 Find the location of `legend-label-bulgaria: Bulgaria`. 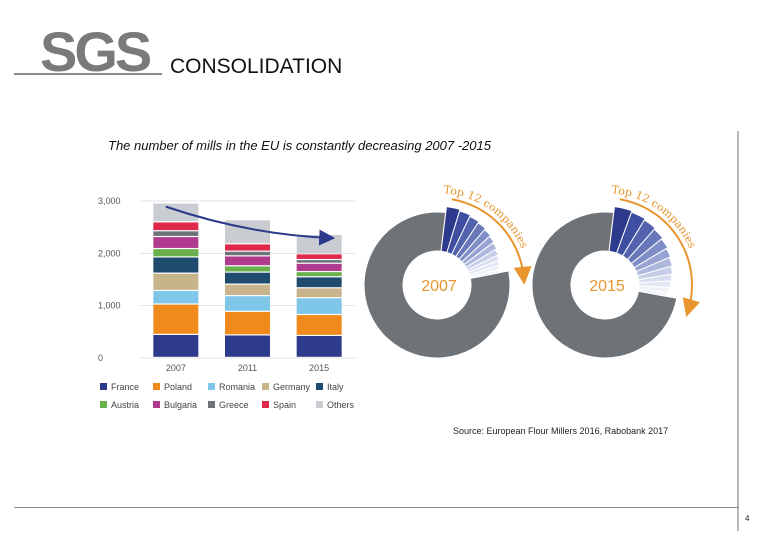

legend-label-bulgaria: Bulgaria is located at coordinates (180, 405).